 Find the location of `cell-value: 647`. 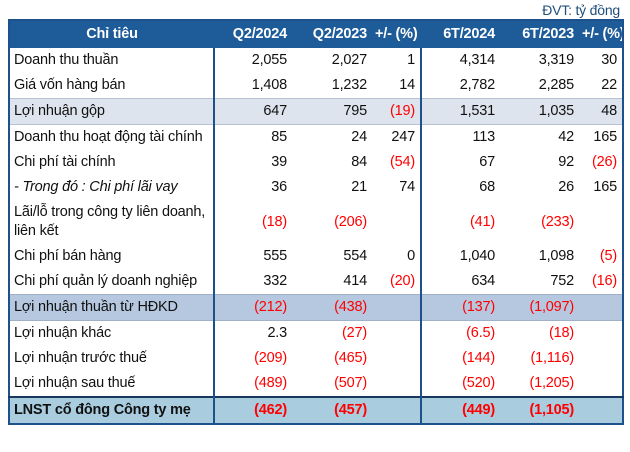

cell-value: 647 is located at coordinates (254, 111).